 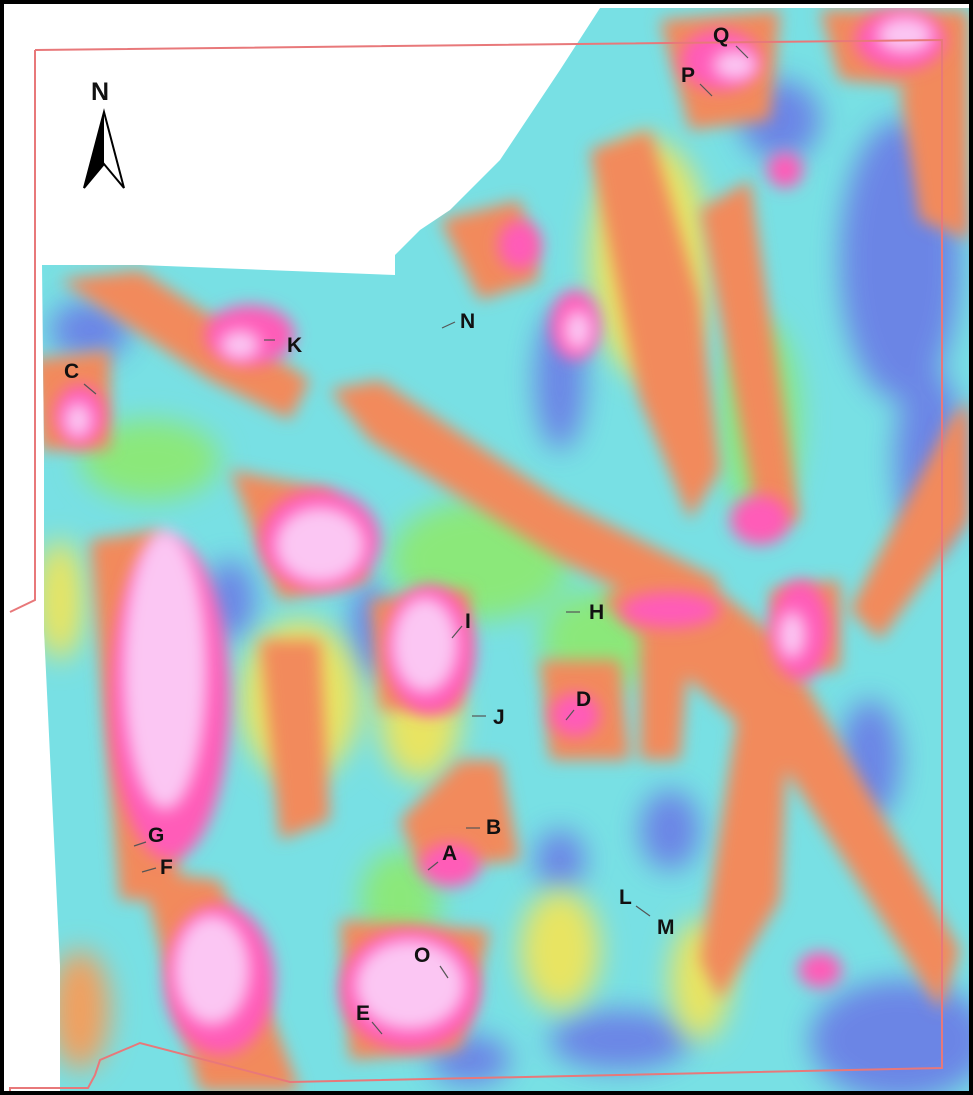 What do you see at coordinates (467, 321) in the screenshot?
I see `label-n: N` at bounding box center [467, 321].